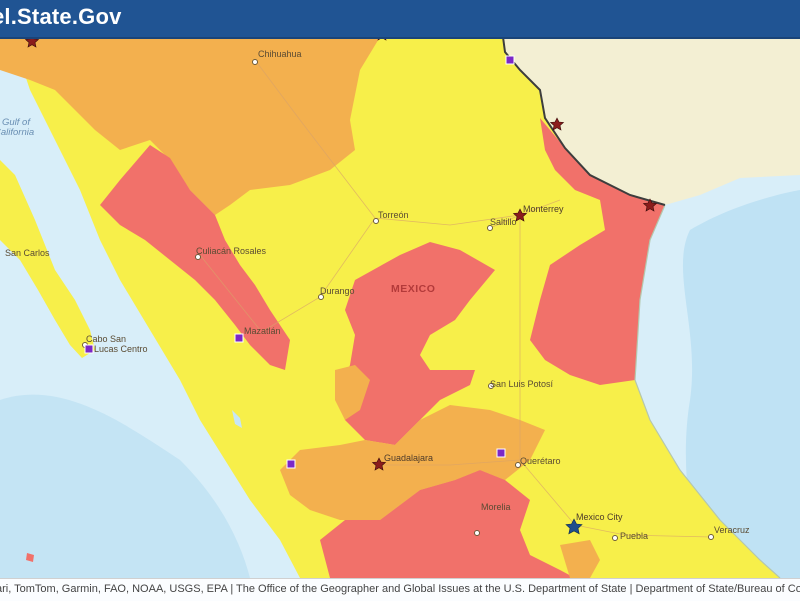  What do you see at coordinates (732, 530) in the screenshot?
I see `city-label-veracruz: Veracruz` at bounding box center [732, 530].